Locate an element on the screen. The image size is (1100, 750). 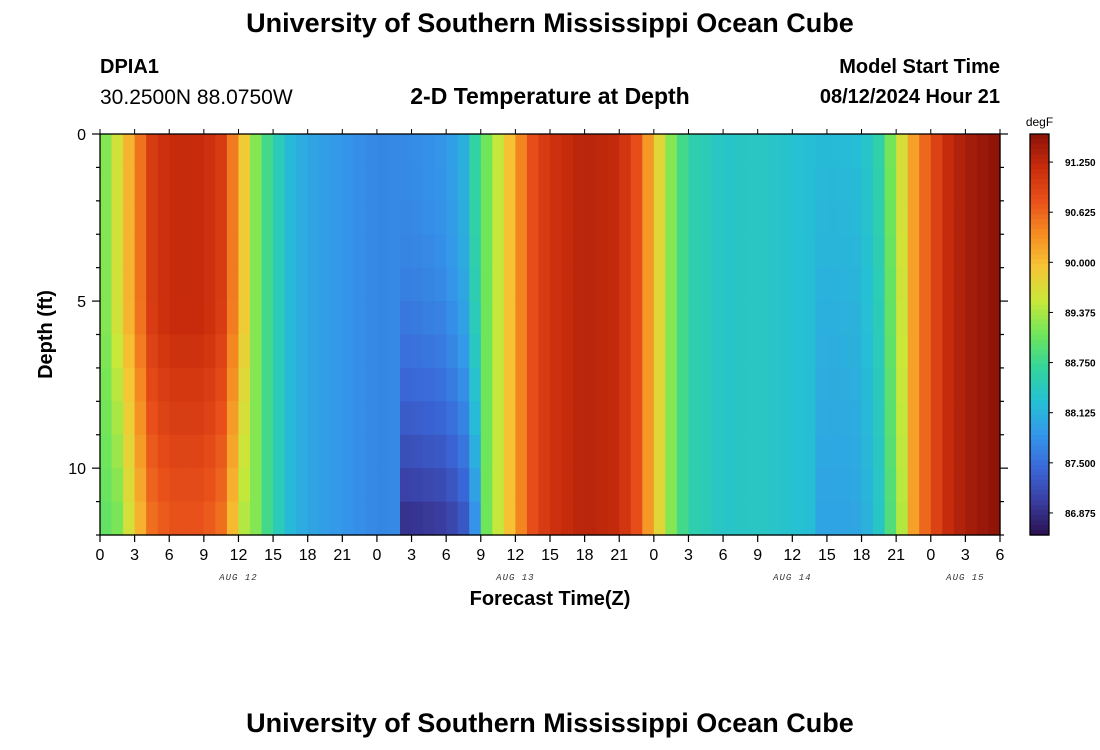
colorbar-label: 88.125 is located at coordinates (1080, 414).